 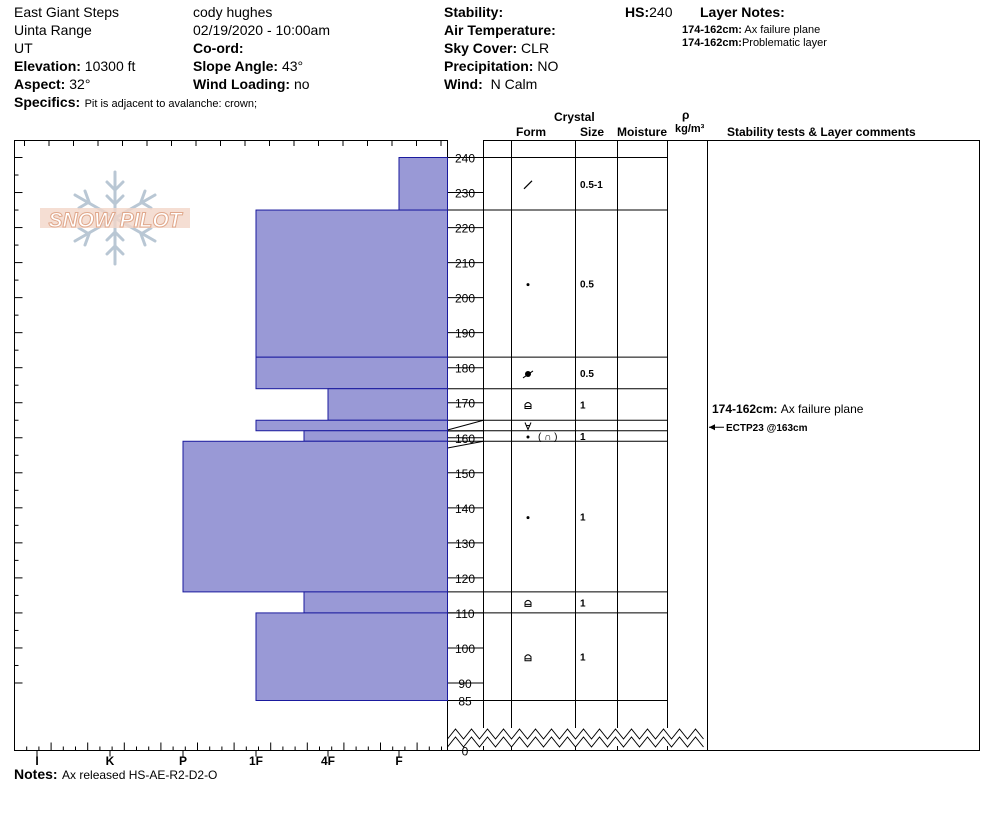 I want to click on height-label: 210, so click(x=465, y=264).